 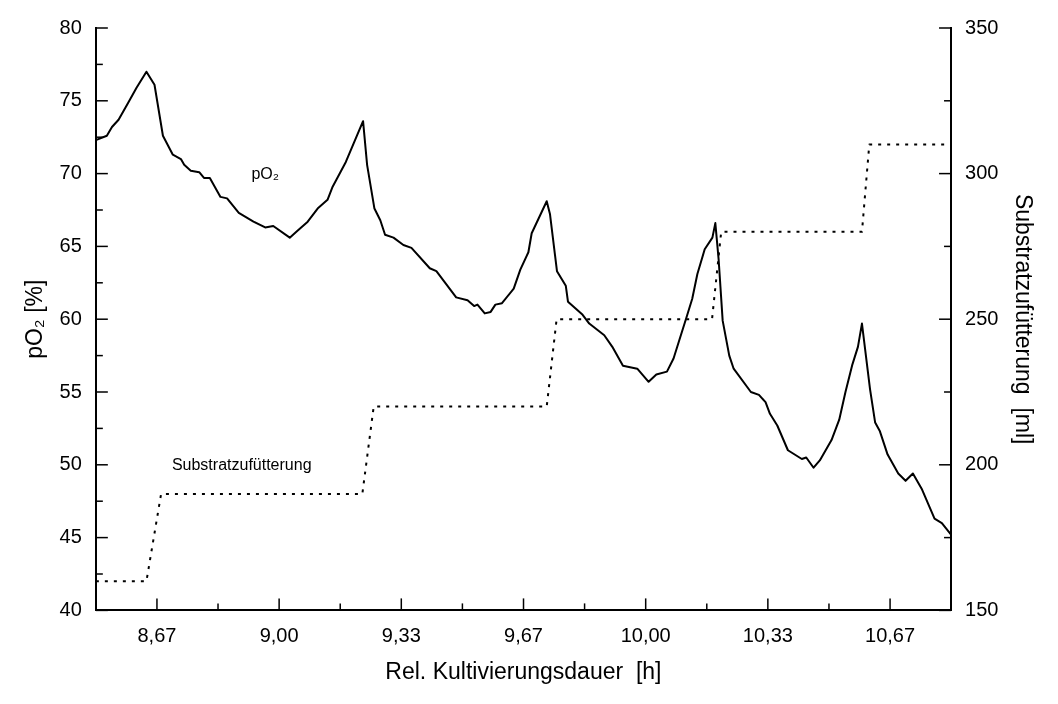 I want to click on y-tick-label: 75, so click(x=70, y=99).